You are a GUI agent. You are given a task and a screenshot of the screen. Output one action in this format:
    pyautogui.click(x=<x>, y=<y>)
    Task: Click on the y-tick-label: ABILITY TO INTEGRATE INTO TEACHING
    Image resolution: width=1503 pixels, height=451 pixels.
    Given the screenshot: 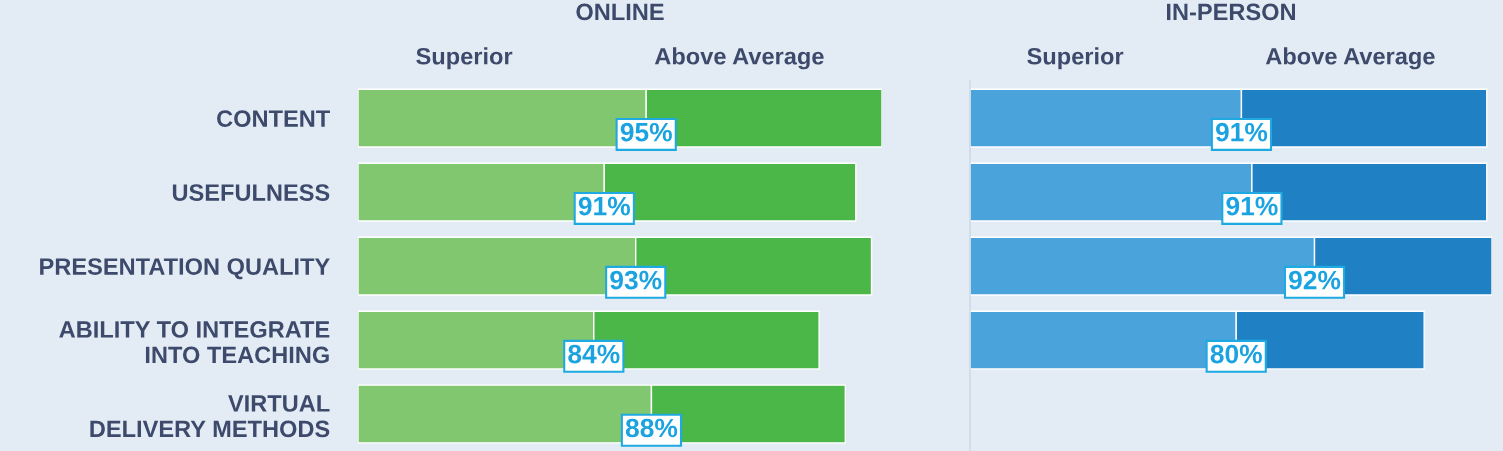 What is the action you would take?
    pyautogui.click(x=194, y=342)
    